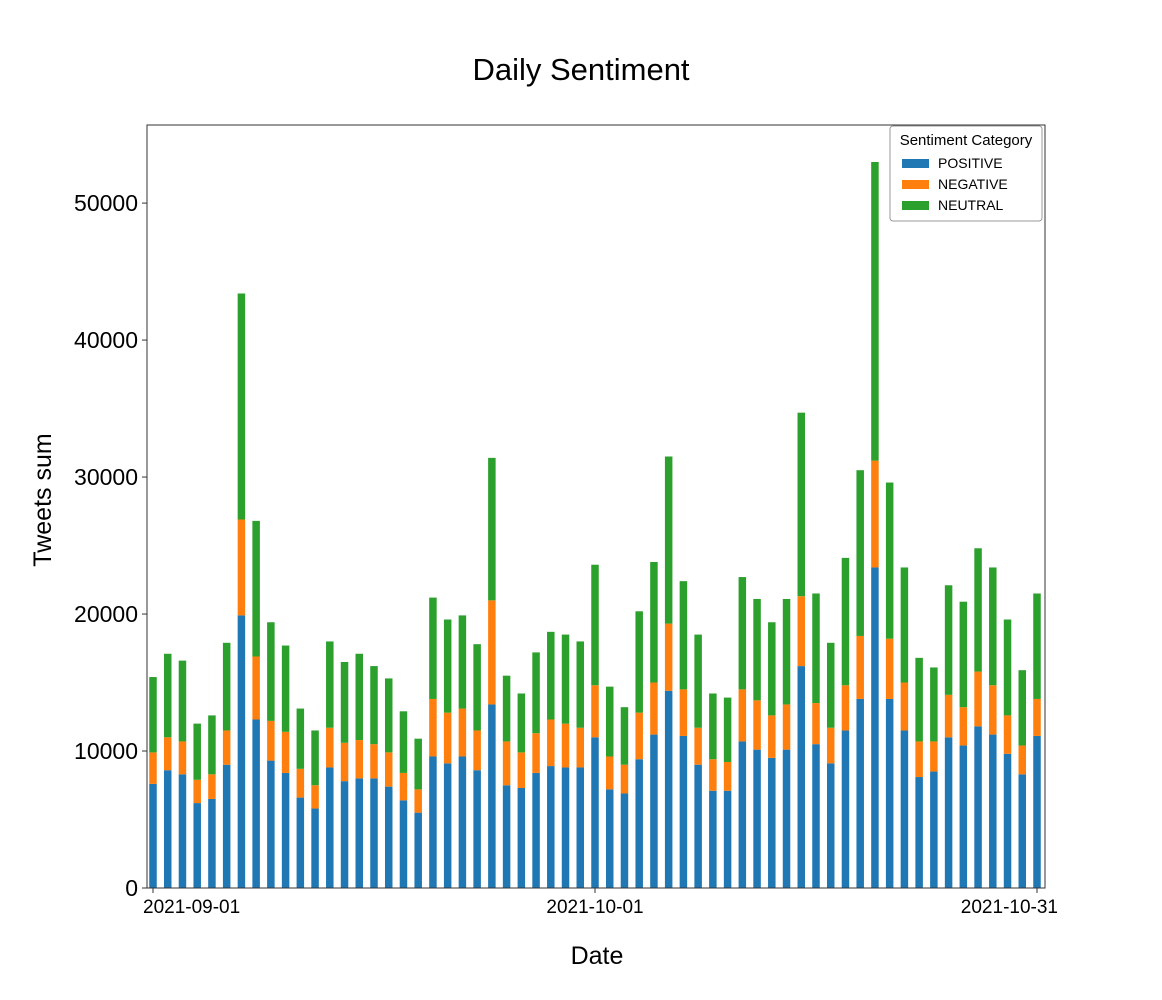 The height and width of the screenshot is (1000, 1162). Describe the element at coordinates (110, 545) in the screenshot. I see `y-axis-ticks: 0 10000 20000 30000 40000 50000` at that location.